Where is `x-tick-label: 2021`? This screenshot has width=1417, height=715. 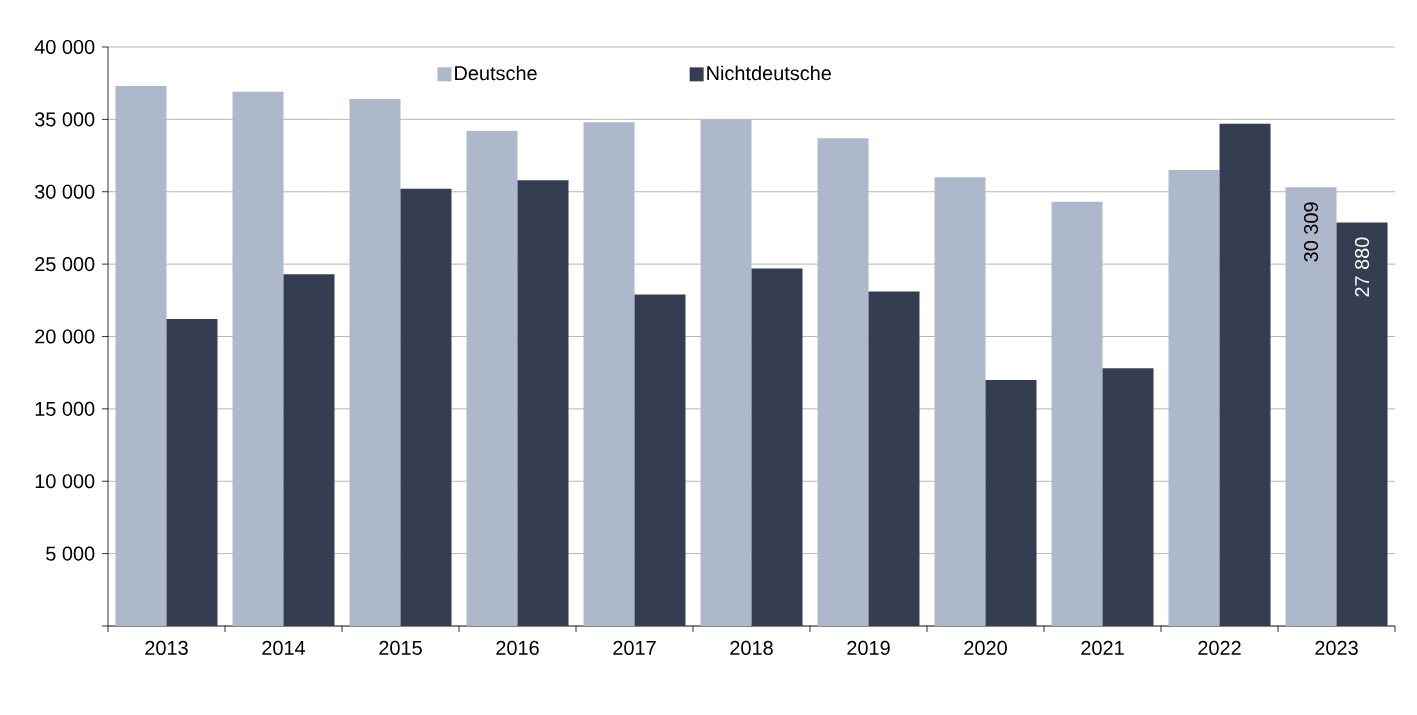
x-tick-label: 2021 is located at coordinates (1102, 647).